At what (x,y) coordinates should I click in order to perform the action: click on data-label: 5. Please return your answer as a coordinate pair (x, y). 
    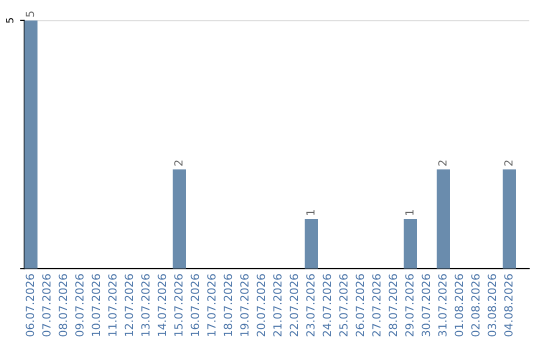
    Looking at the image, I should click on (30, 14).